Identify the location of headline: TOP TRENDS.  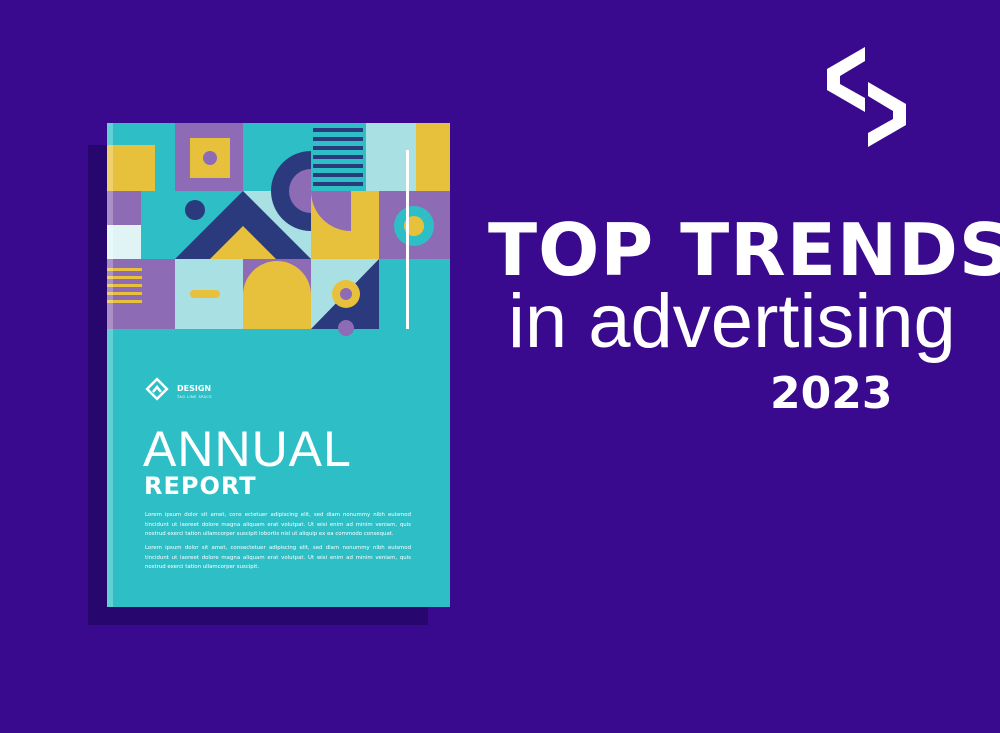
(744, 250).